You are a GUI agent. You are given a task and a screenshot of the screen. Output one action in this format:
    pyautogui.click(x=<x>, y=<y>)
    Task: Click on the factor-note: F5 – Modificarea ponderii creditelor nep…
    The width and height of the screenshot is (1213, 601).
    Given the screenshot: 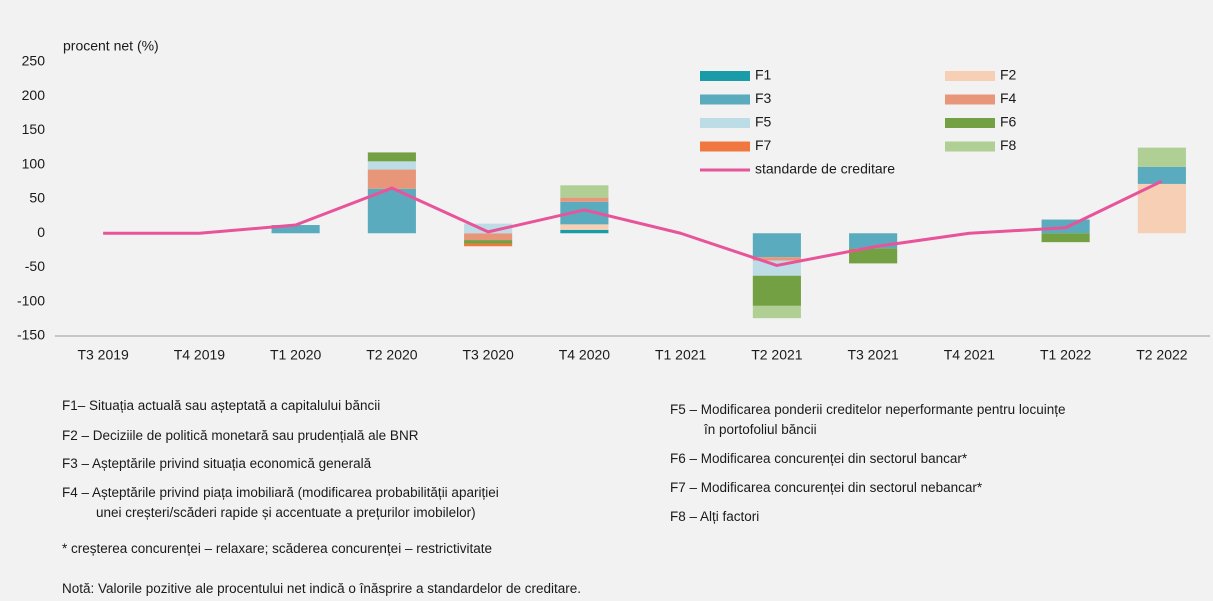 What is the action you would take?
    pyautogui.click(x=868, y=409)
    